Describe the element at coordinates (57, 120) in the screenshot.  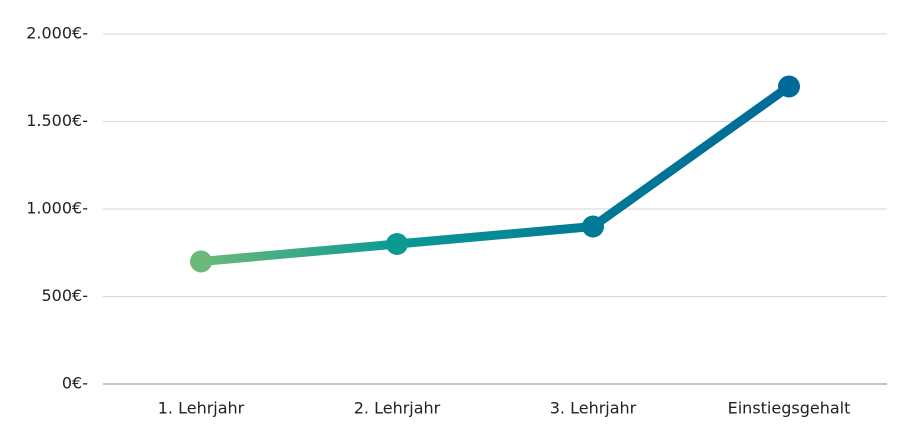
I see `y-tick-label: 1.500€-` at that location.